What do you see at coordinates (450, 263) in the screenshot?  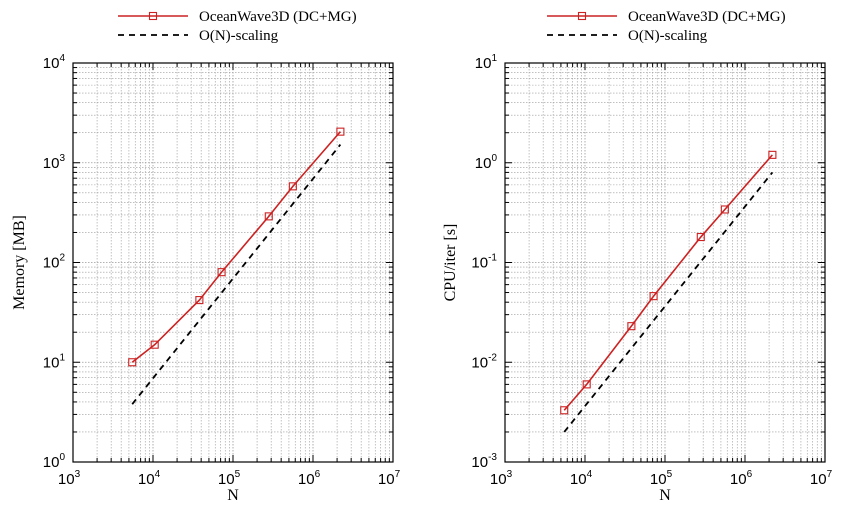 I see `y-axis-label: CPU/iter [s]` at bounding box center [450, 263].